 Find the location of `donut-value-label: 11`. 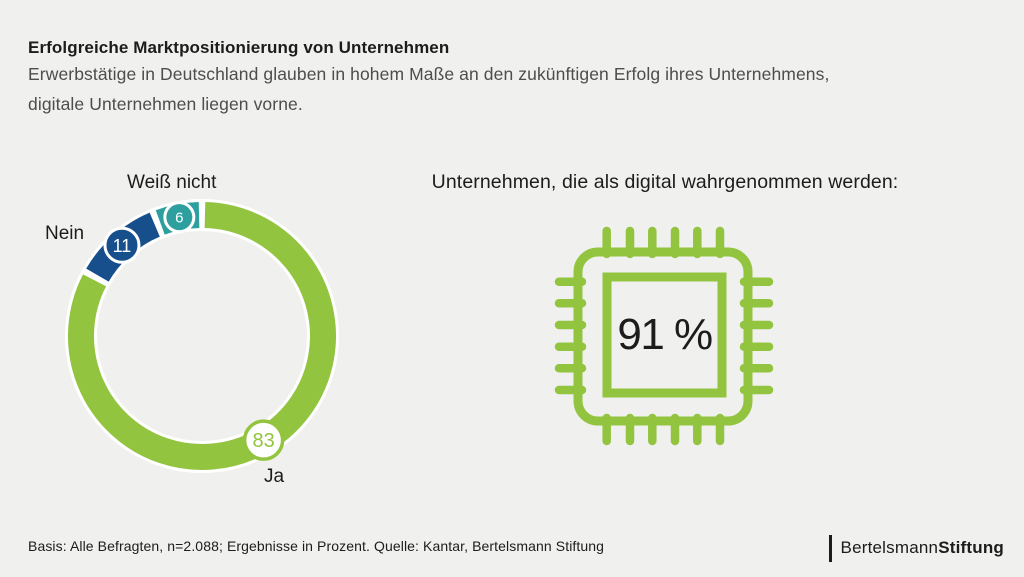

donut-value-label: 11 is located at coordinates (122, 246).